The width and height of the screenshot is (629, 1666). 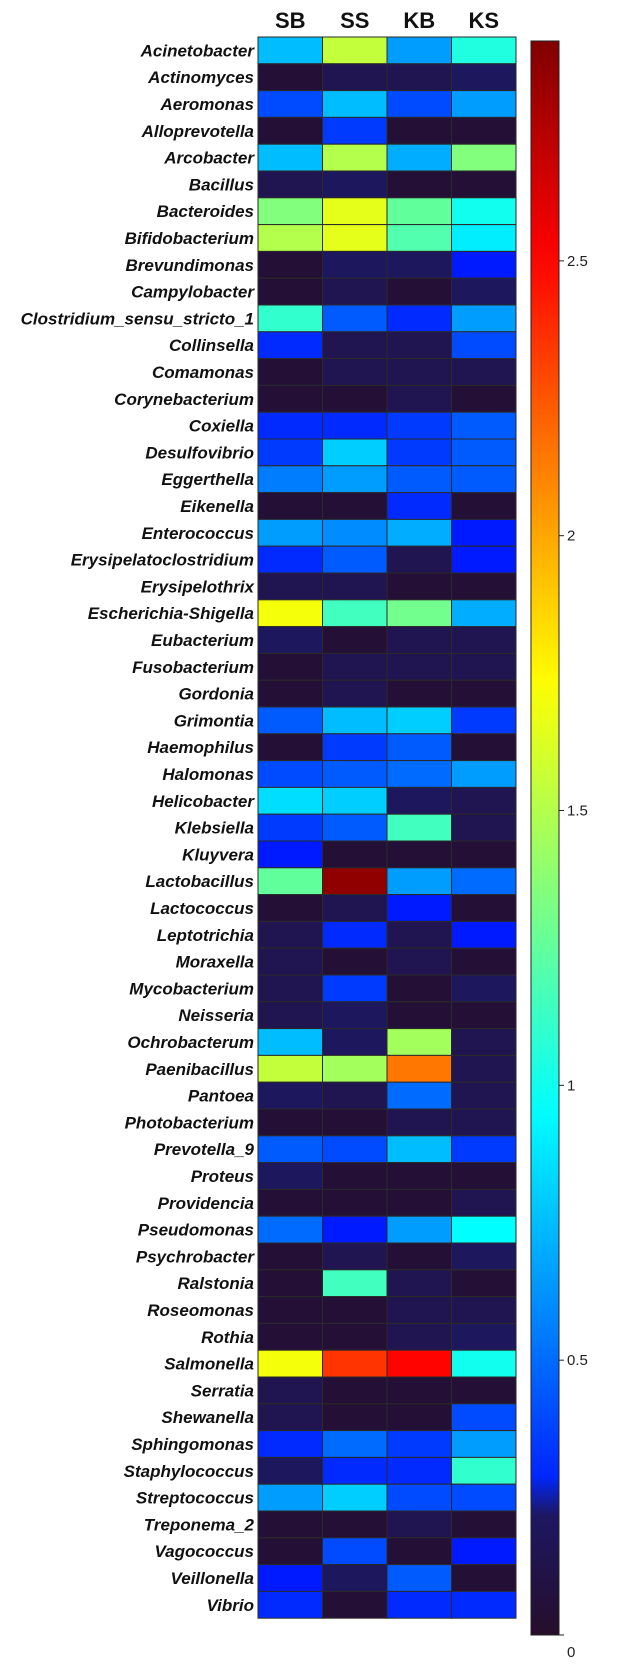 I want to click on column-label-kb: KB, so click(x=419, y=20).